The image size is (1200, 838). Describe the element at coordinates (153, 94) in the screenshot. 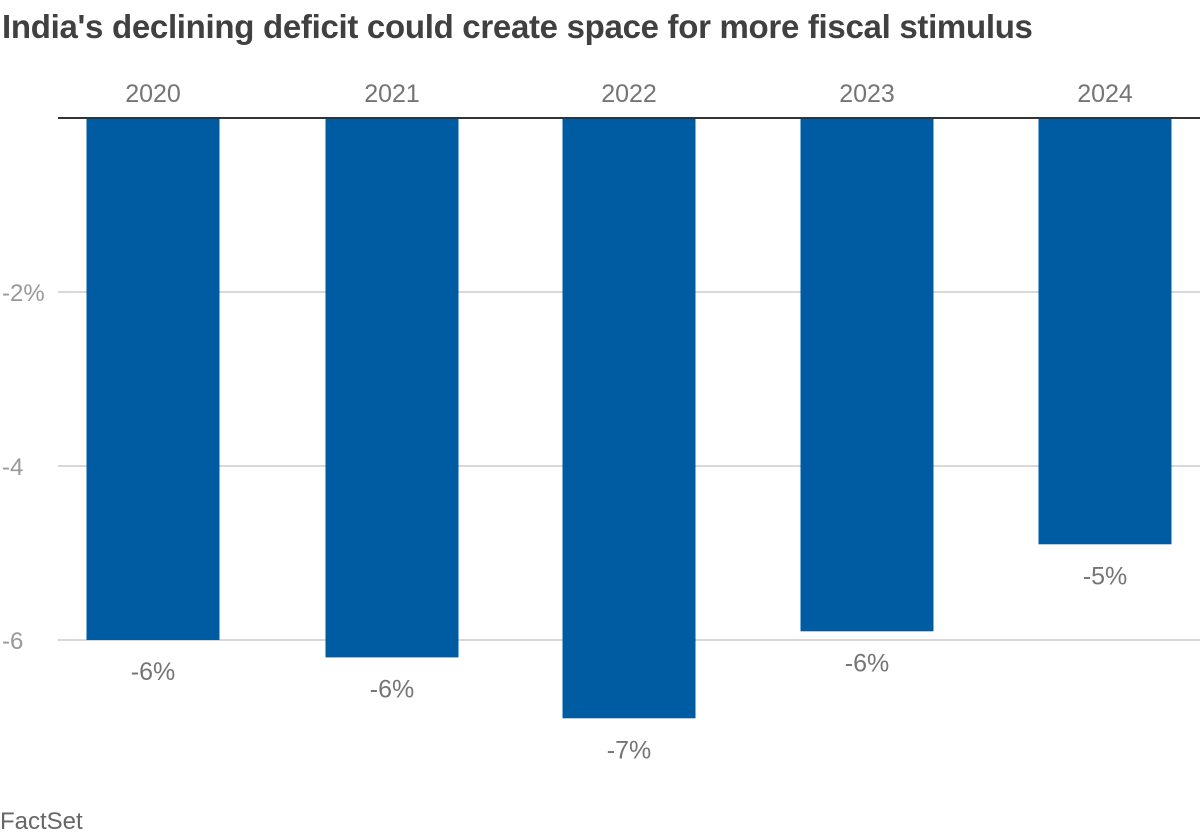

I see `x-tick-label: 2020` at that location.